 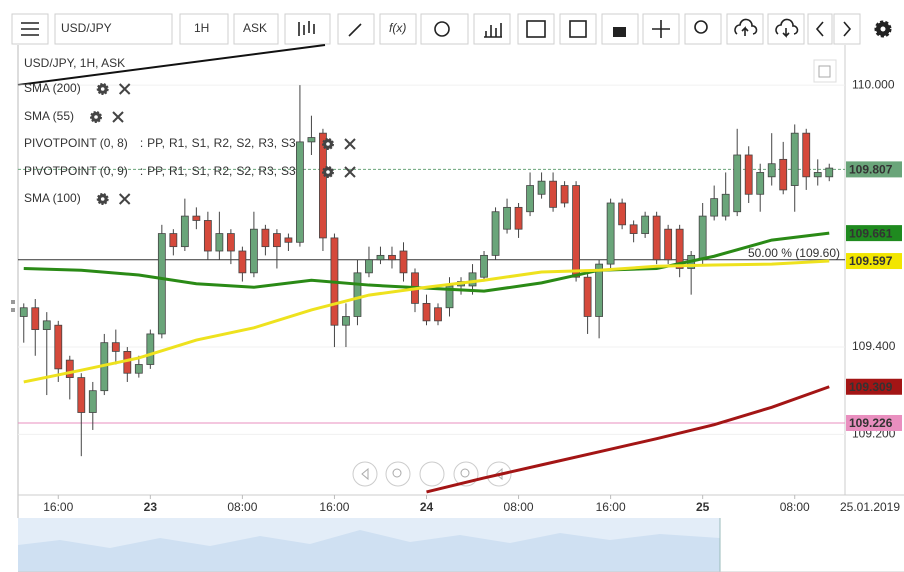 I want to click on volume-button, so click(x=492, y=29).